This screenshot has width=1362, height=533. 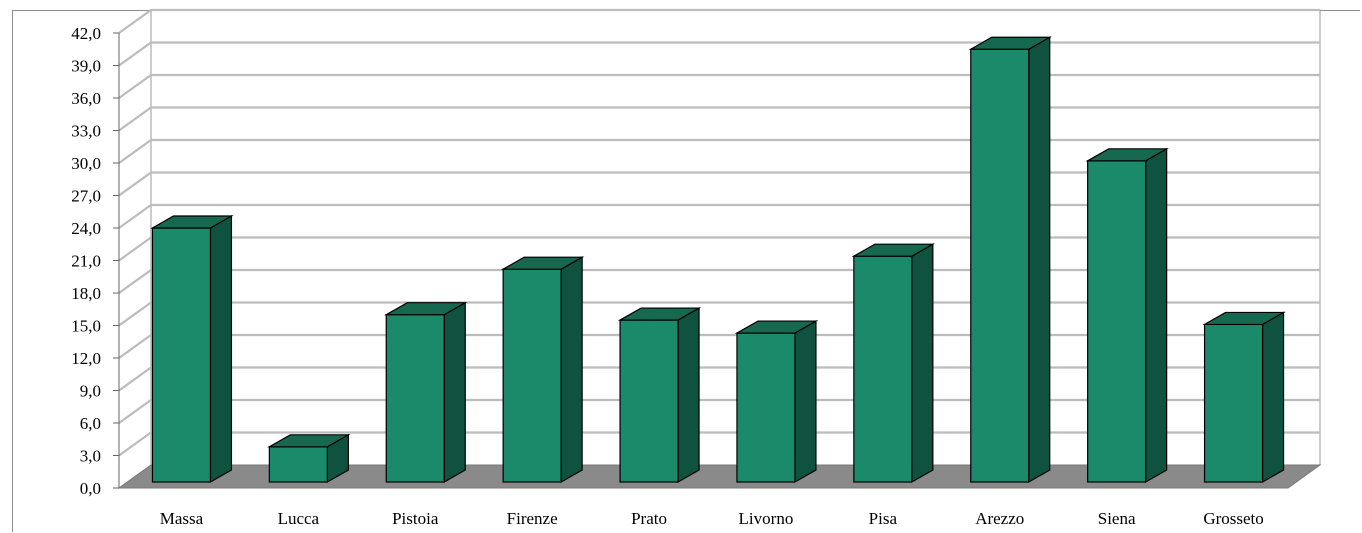 I want to click on y-tick-label: 0,0, so click(x=90, y=488).